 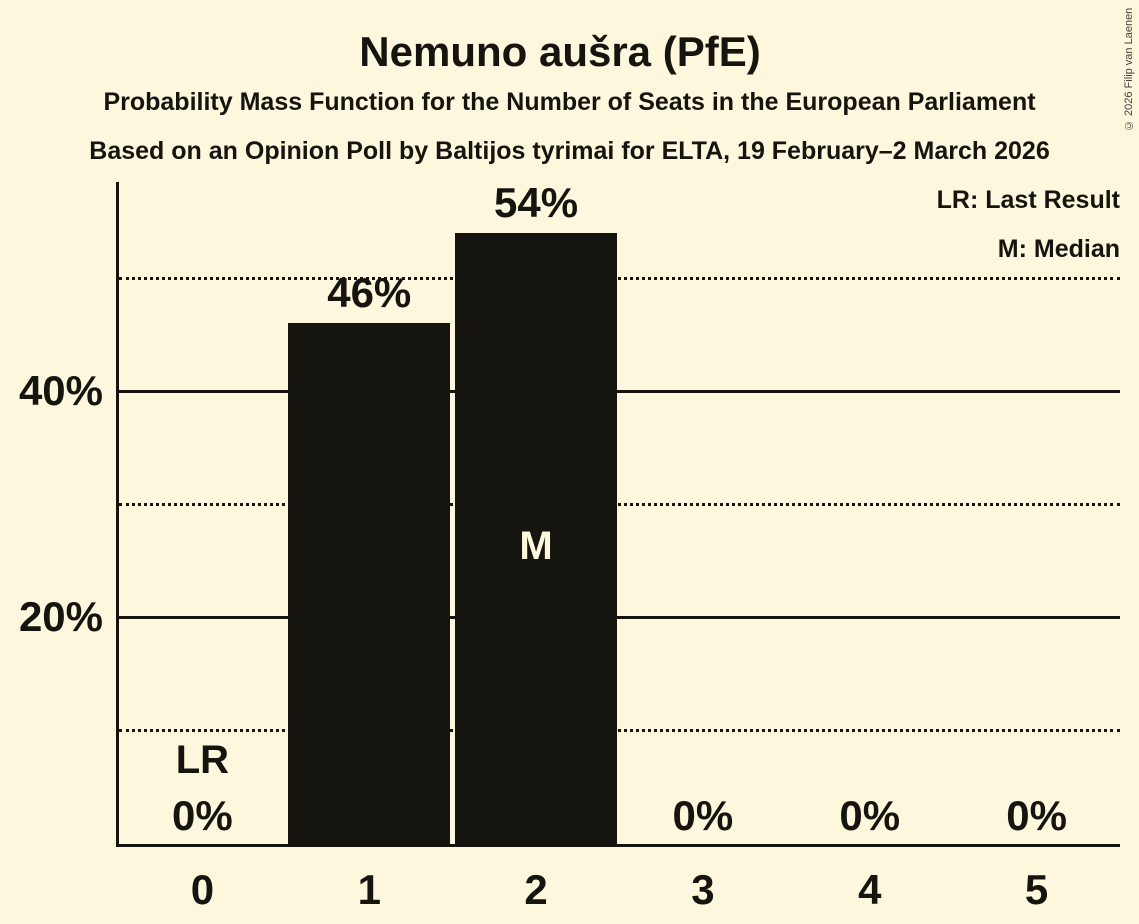 I want to click on y-axis-label-40: 40%, so click(x=60, y=390).